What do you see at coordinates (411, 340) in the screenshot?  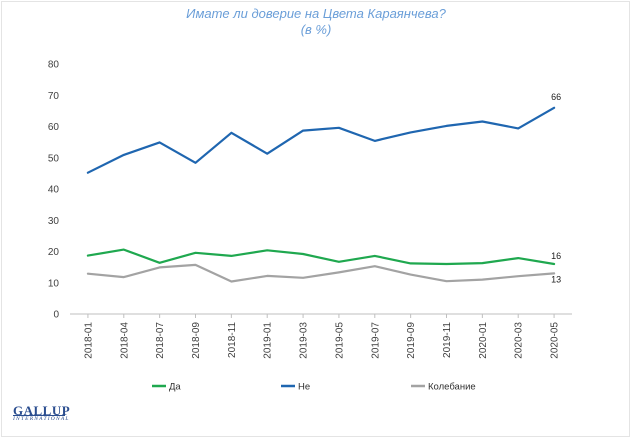 I see `x-tick-label: 2019-09` at bounding box center [411, 340].